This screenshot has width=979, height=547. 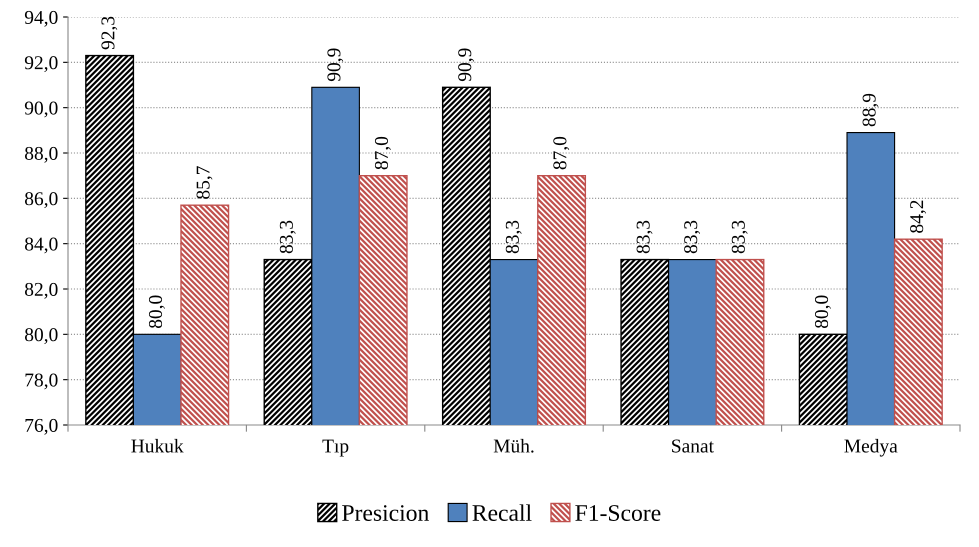 What do you see at coordinates (41, 200) in the screenshot?
I see `y-tick-label: 86,0` at bounding box center [41, 200].